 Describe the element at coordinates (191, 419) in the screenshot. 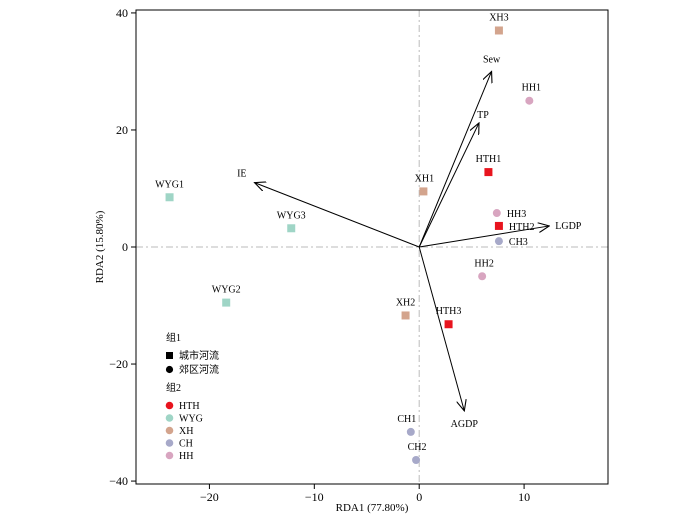

I see `legend-group2-item: WYG` at that location.